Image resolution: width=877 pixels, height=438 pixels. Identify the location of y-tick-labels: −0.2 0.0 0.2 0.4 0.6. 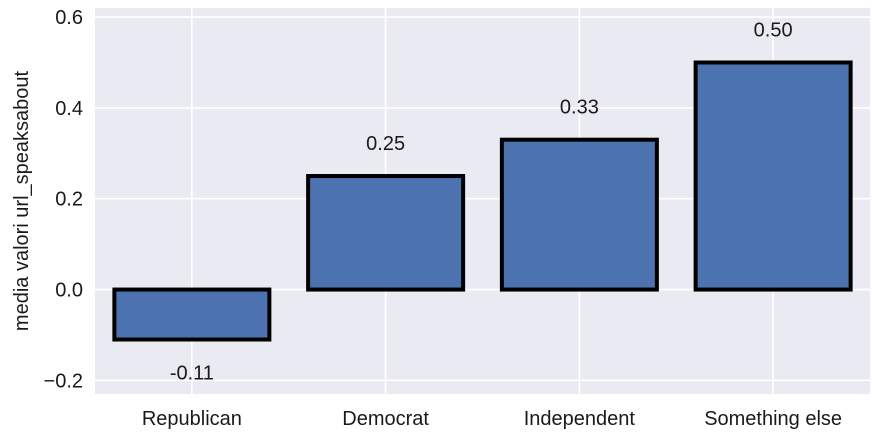
(63, 199).